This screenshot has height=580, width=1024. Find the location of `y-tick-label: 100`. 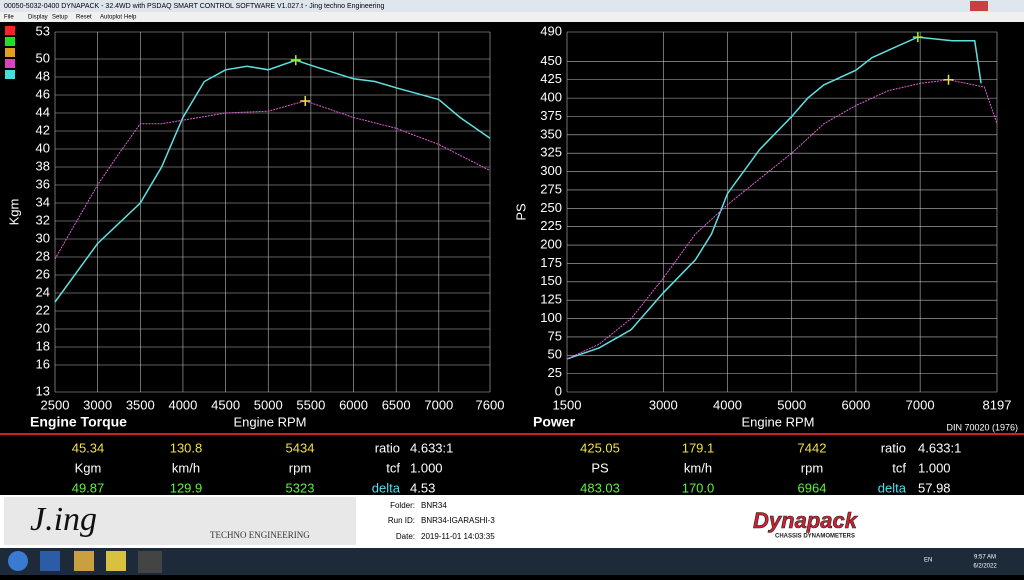

y-tick-label: 100 is located at coordinates (551, 317).